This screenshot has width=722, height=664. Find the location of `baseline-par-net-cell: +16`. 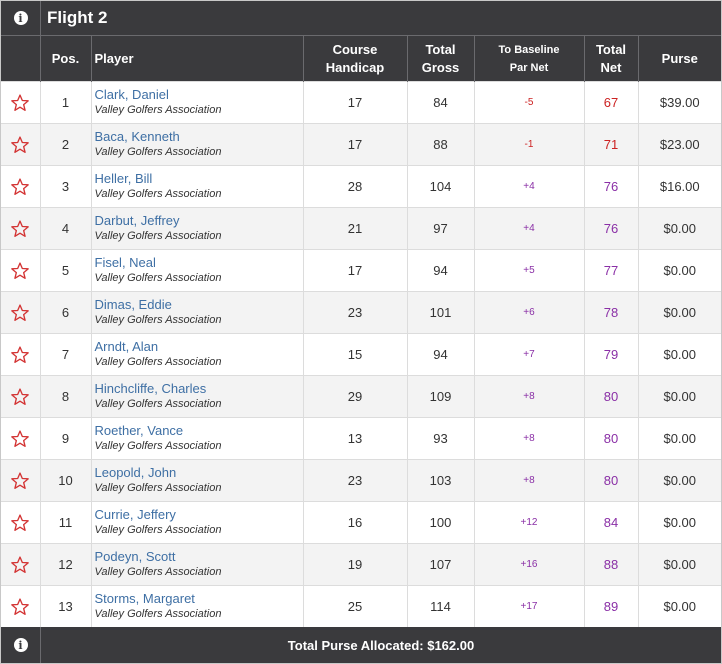

baseline-par-net-cell: +16 is located at coordinates (529, 564).